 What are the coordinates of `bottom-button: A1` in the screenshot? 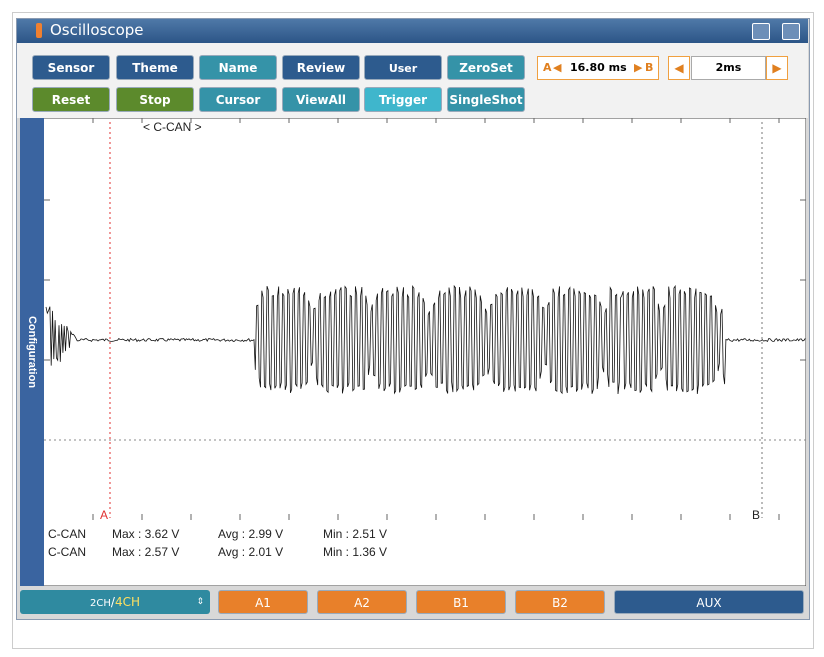 It's located at (263, 602).